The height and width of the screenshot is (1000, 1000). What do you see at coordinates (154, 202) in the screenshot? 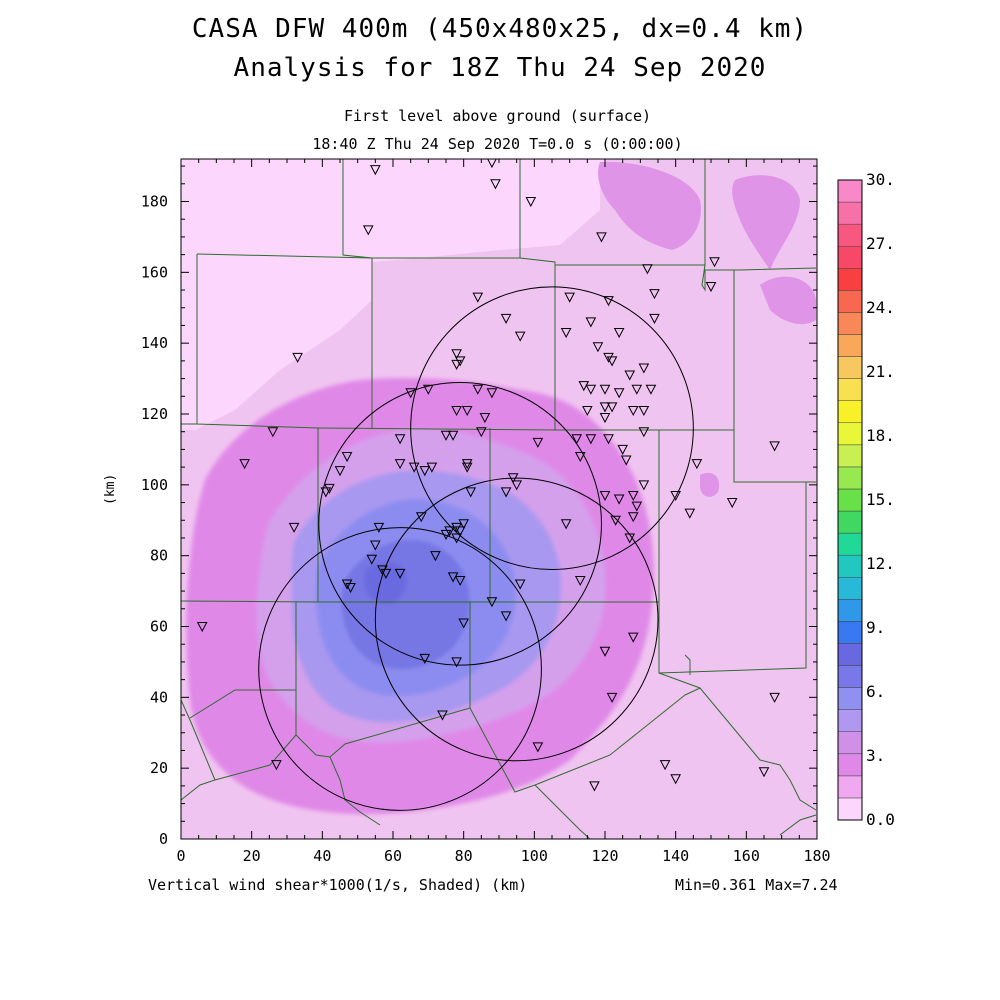
I see `y-tick-label: 180` at bounding box center [154, 202].